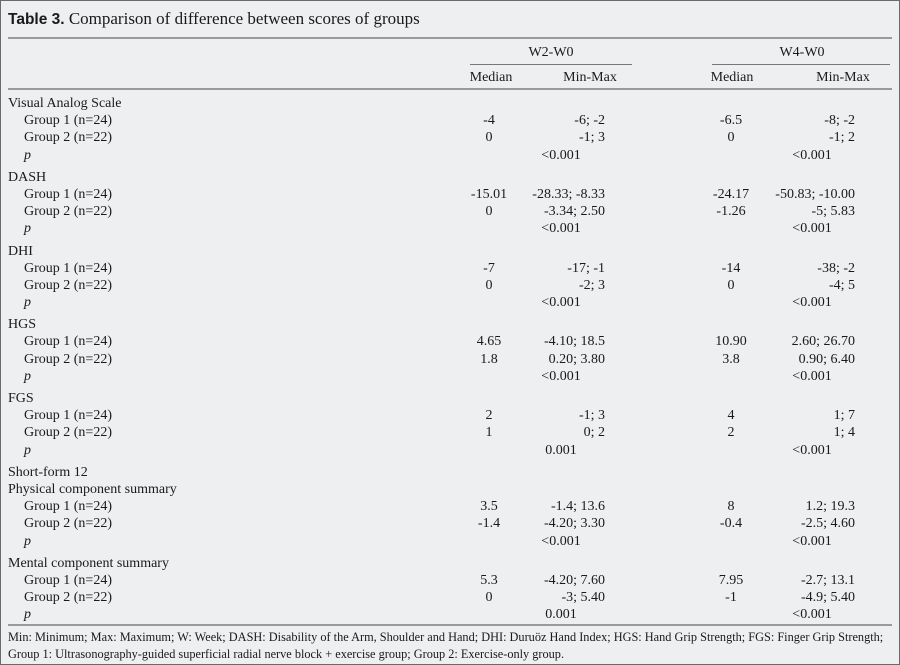 The height and width of the screenshot is (665, 900). What do you see at coordinates (489, 433) in the screenshot?
I see `median-w2: 1` at bounding box center [489, 433].